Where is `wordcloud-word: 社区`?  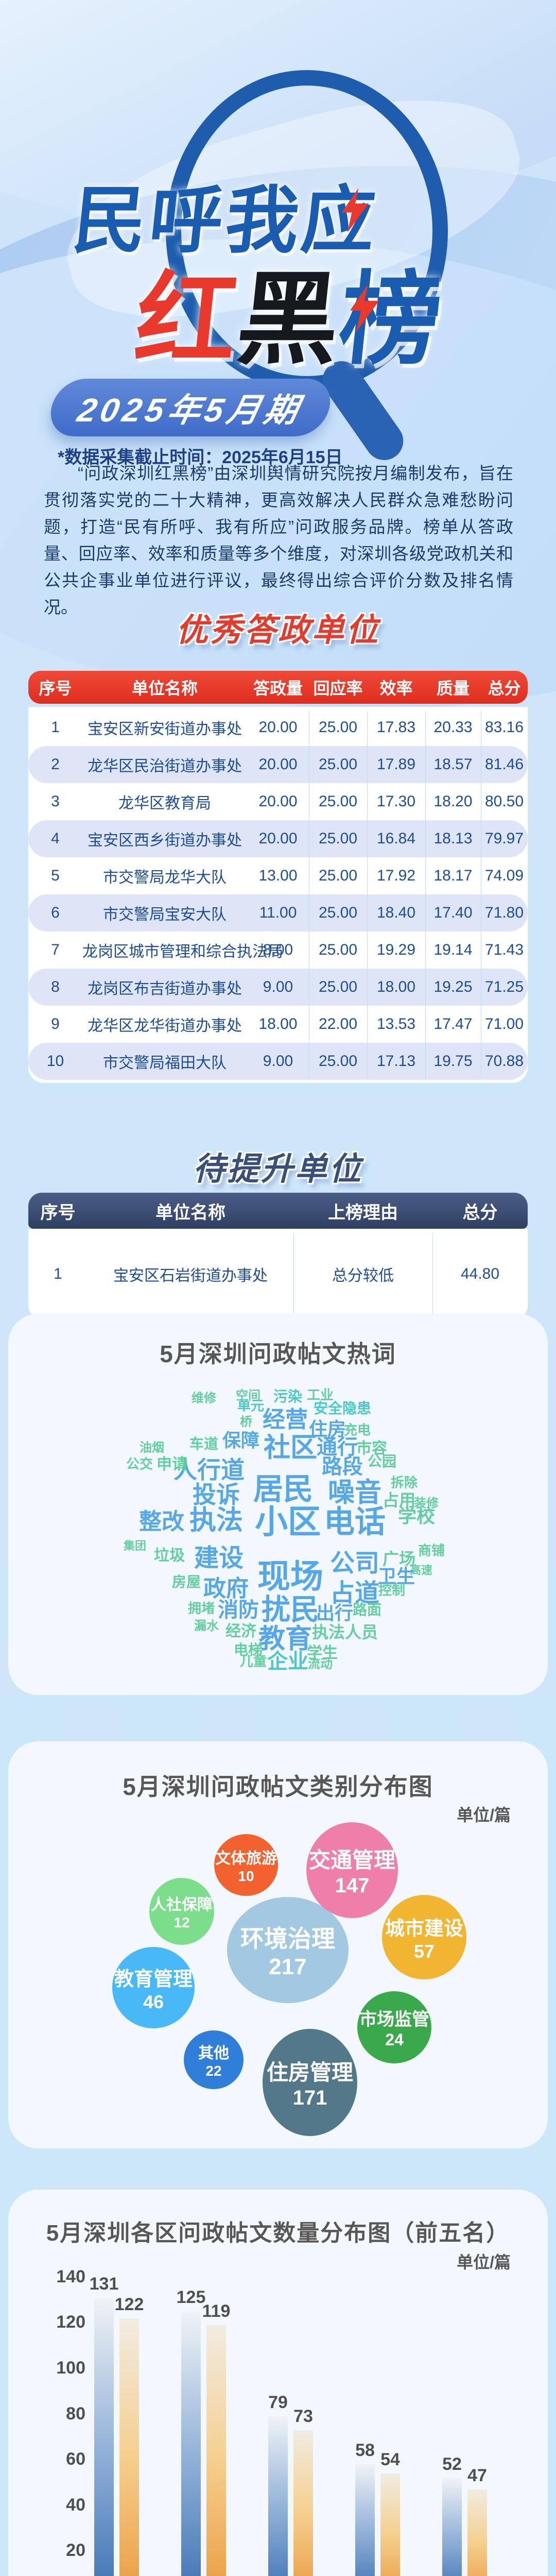
wordcloud-word: 社区 is located at coordinates (290, 1448).